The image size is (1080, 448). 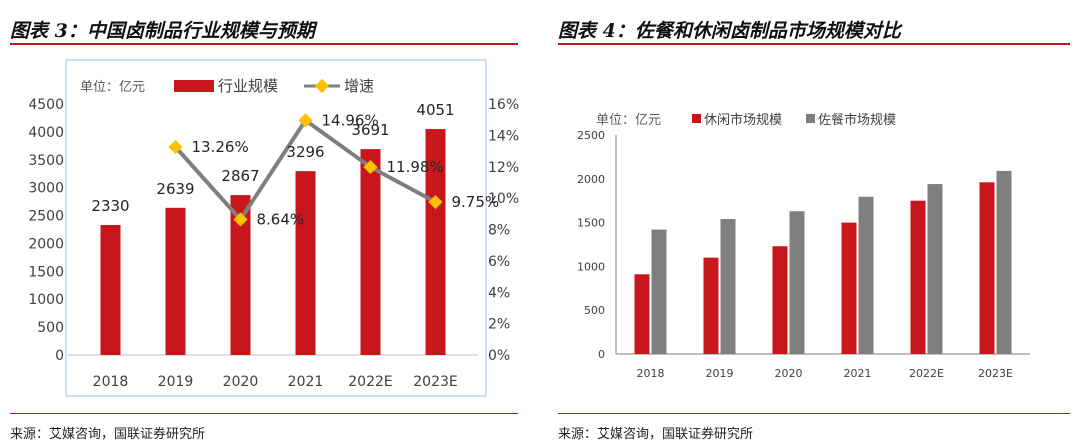 What do you see at coordinates (264, 413) in the screenshot?
I see `left-source-rule` at bounding box center [264, 413].